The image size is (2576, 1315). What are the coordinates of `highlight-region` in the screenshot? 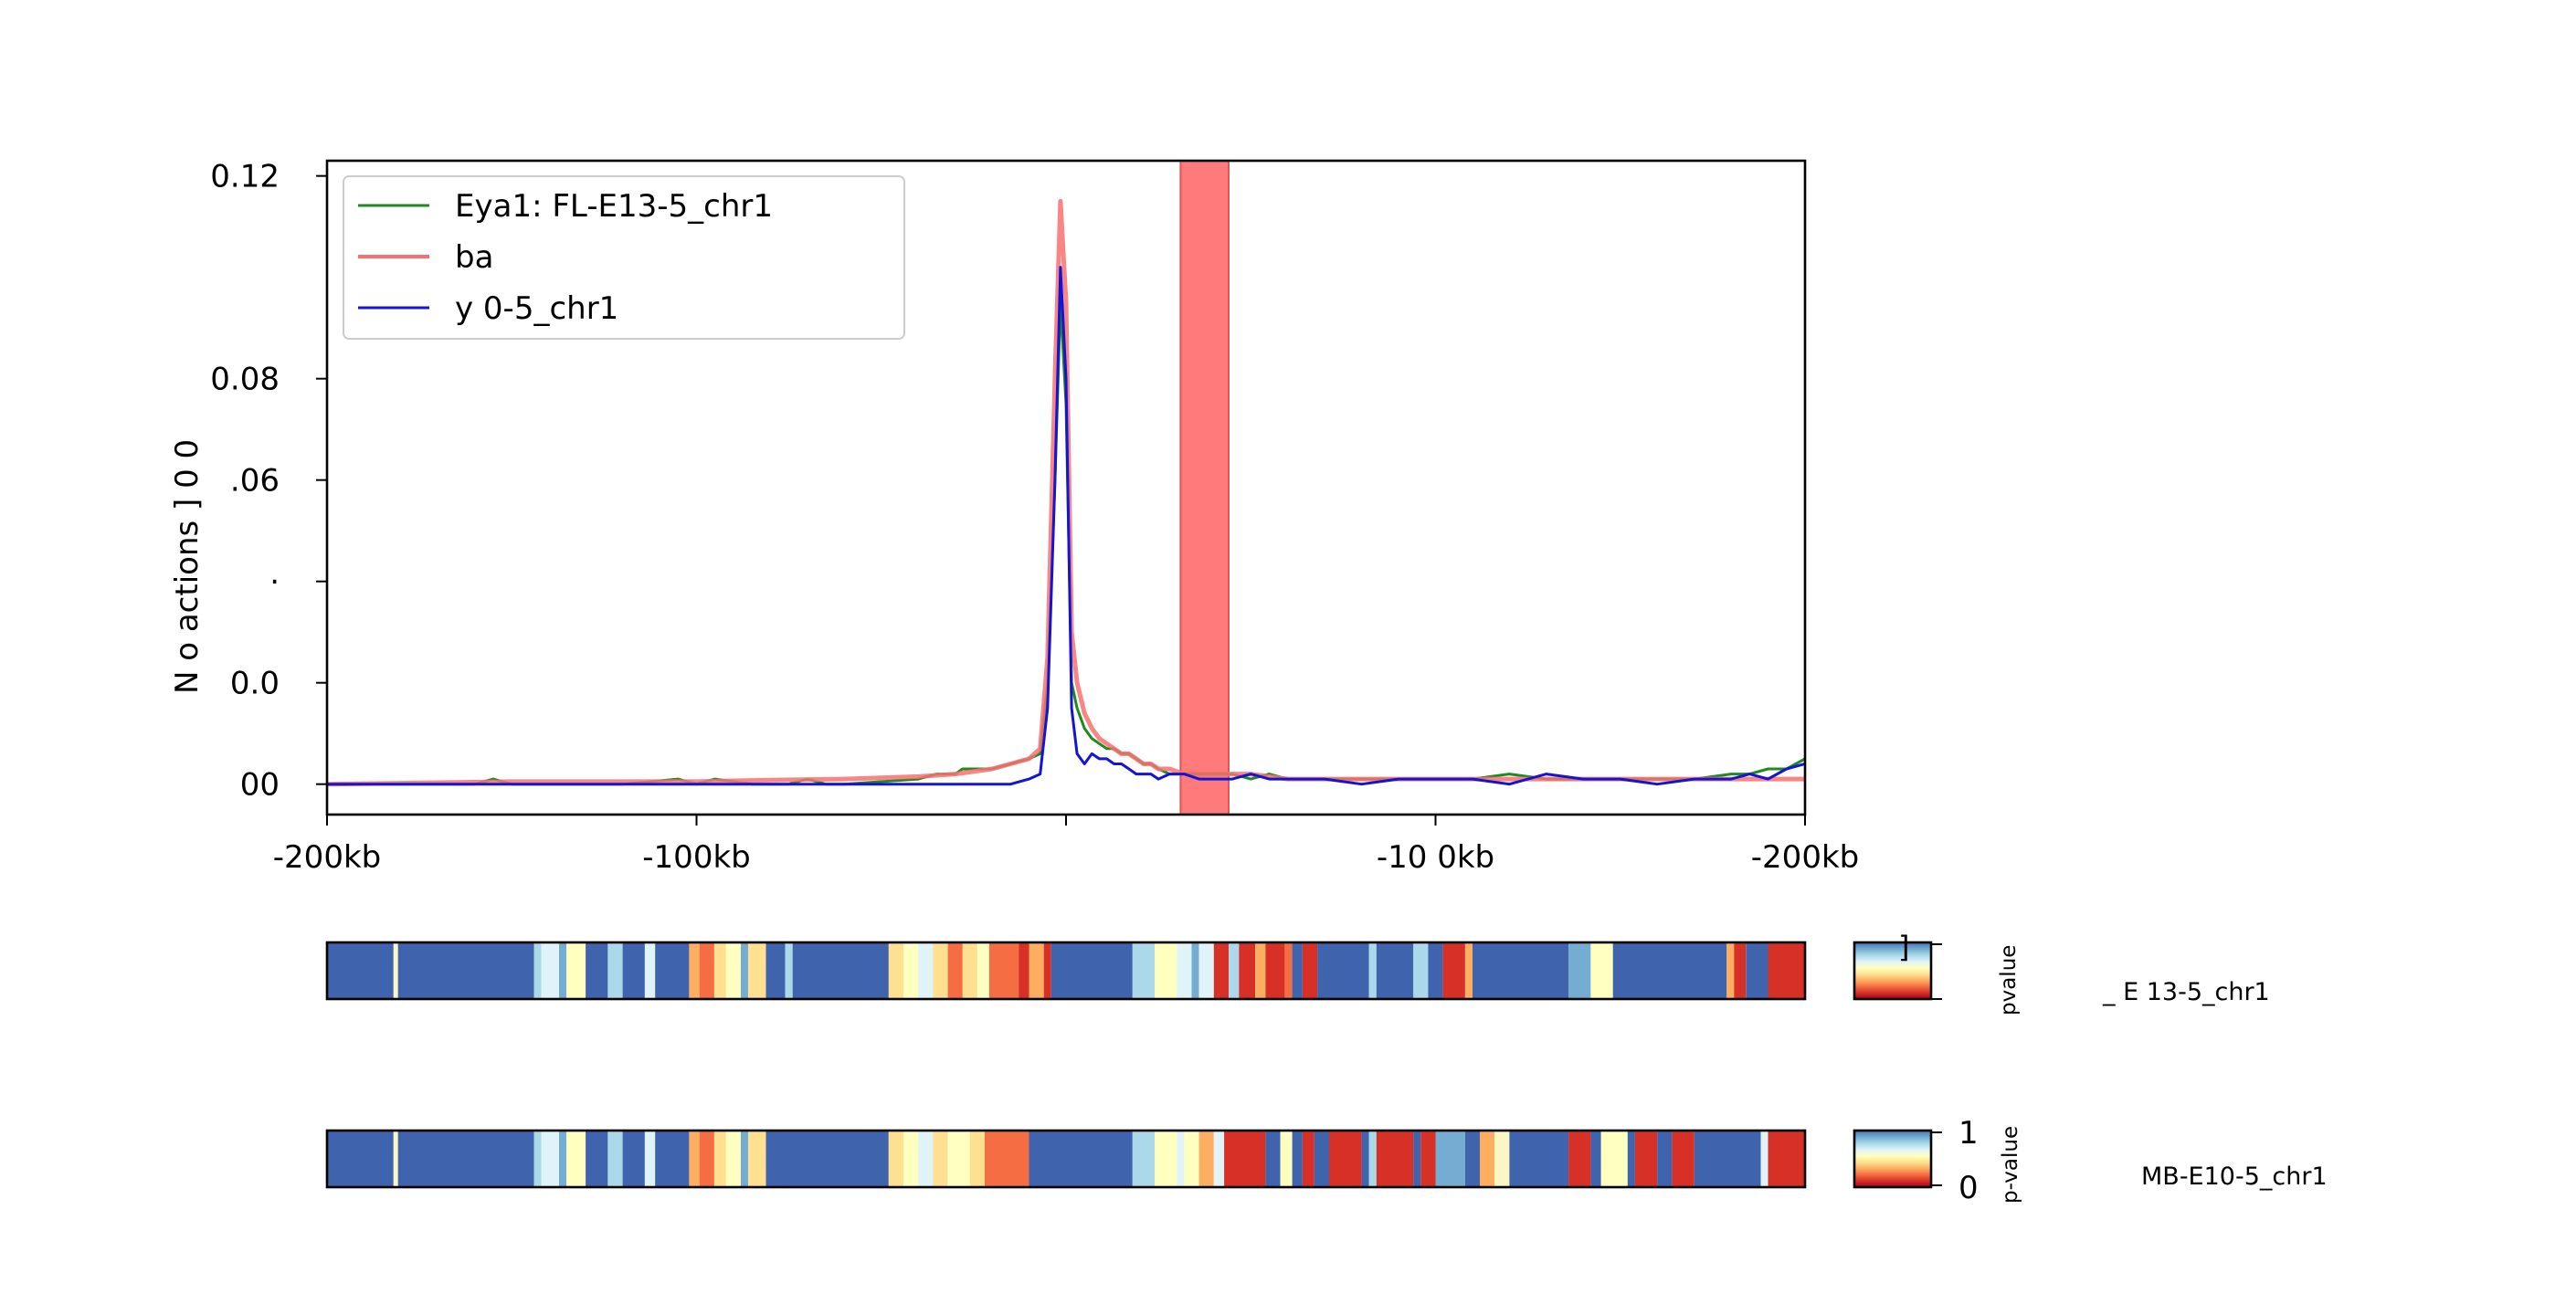 It's located at (1204, 487).